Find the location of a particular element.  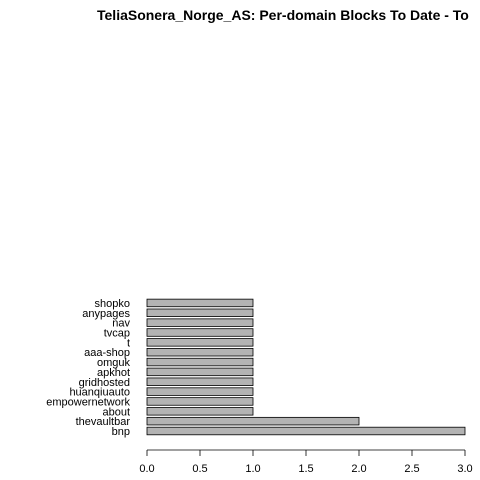

x-tick-label-1.5: 1.5 is located at coordinates (305, 469).